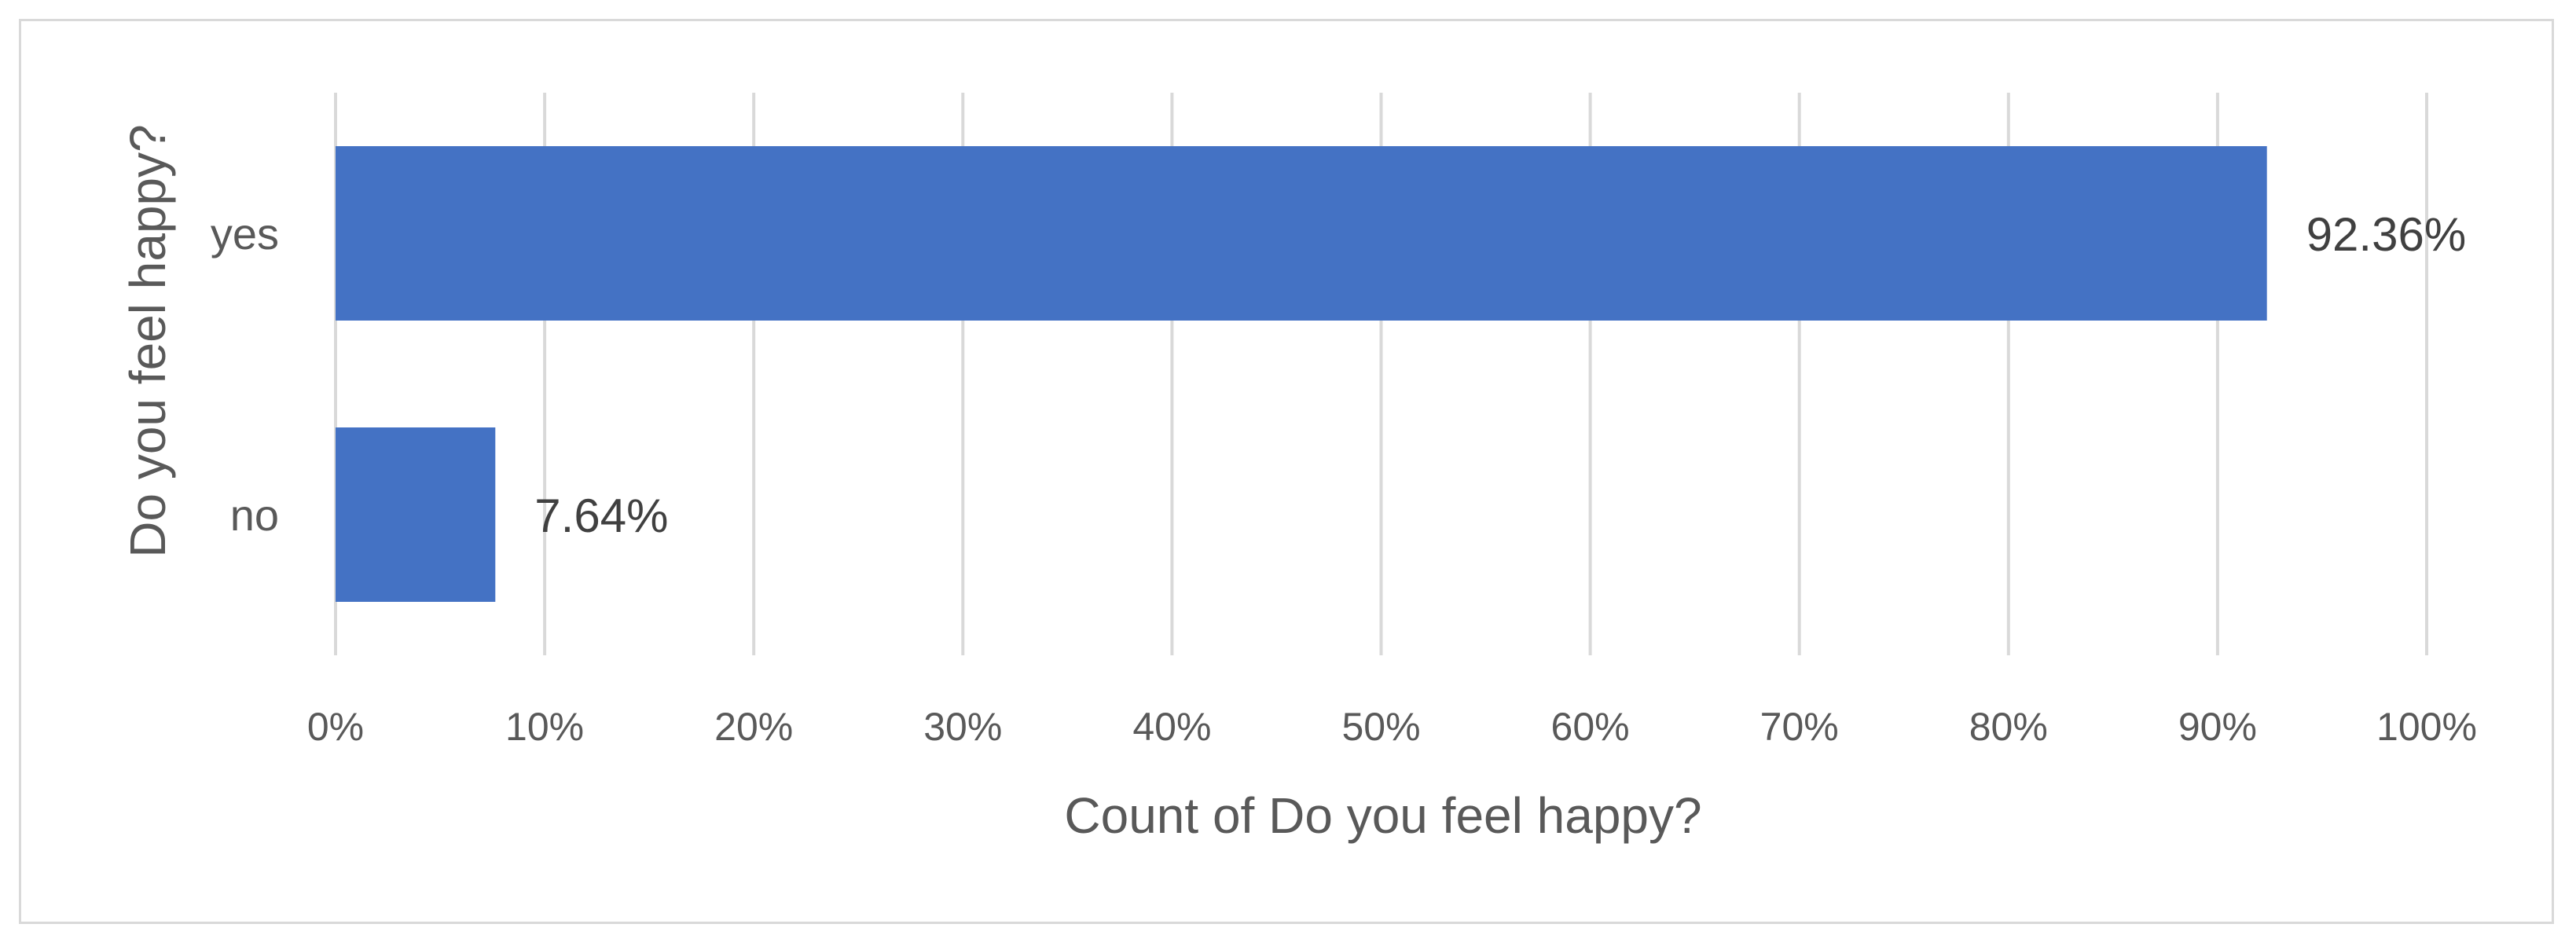 Image resolution: width=2576 pixels, height=946 pixels. I want to click on x-tick-labels: 0% 10% 20% 30% 40% 50% 60% 70% 80% 90% 100%, so click(1392, 727).